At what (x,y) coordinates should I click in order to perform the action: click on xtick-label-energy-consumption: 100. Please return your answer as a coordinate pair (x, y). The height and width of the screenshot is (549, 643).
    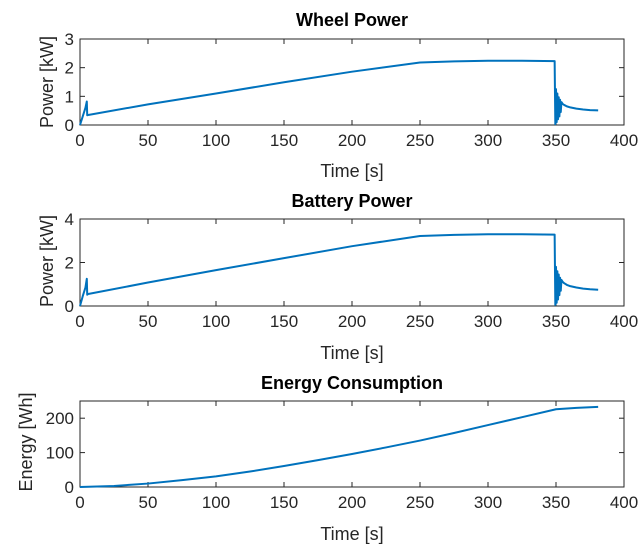
    Looking at the image, I should click on (216, 502).